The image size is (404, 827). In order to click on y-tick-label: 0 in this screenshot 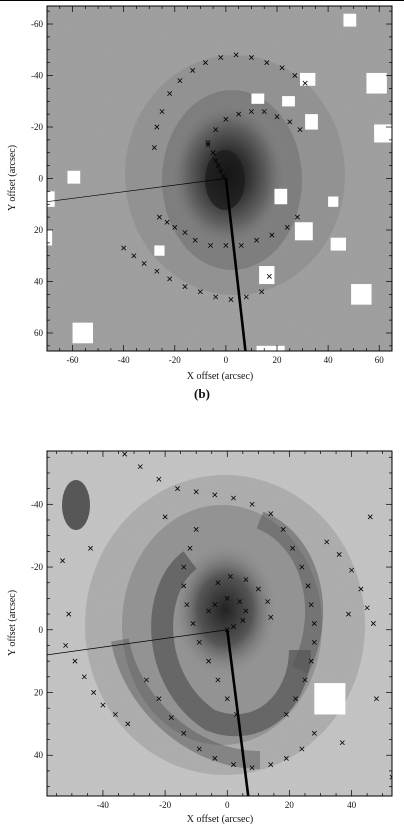, I will do `click(41, 630)`.